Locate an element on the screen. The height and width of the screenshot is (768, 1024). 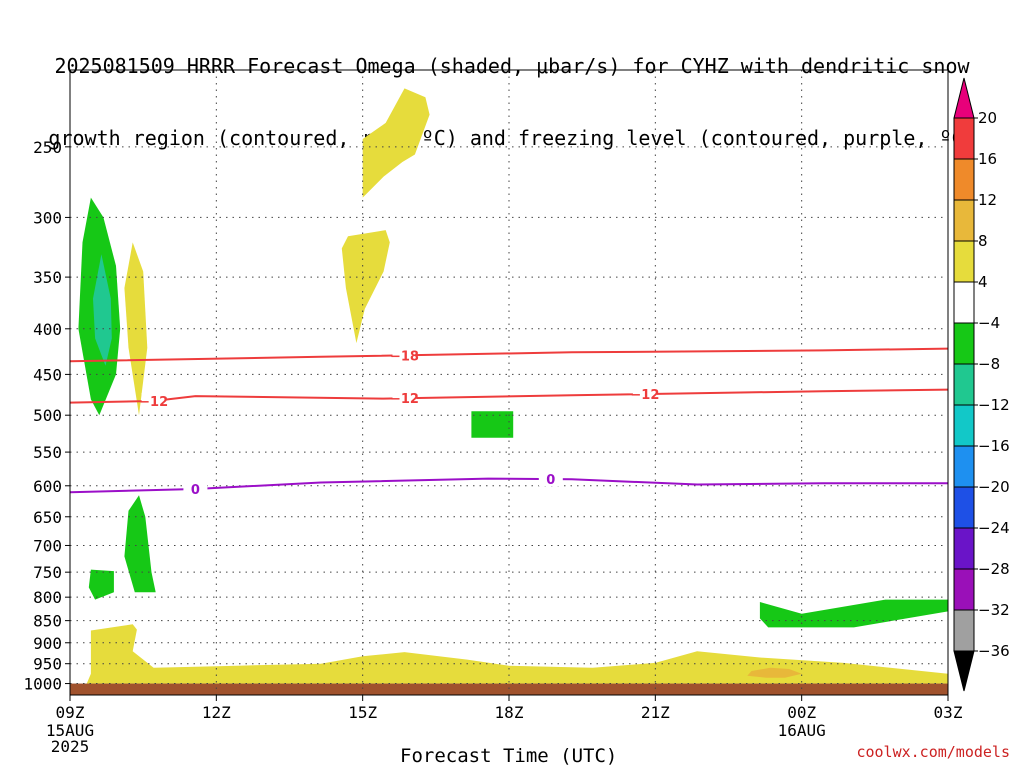
dendritic-contour-label: −18 is located at coordinates (404, 356).